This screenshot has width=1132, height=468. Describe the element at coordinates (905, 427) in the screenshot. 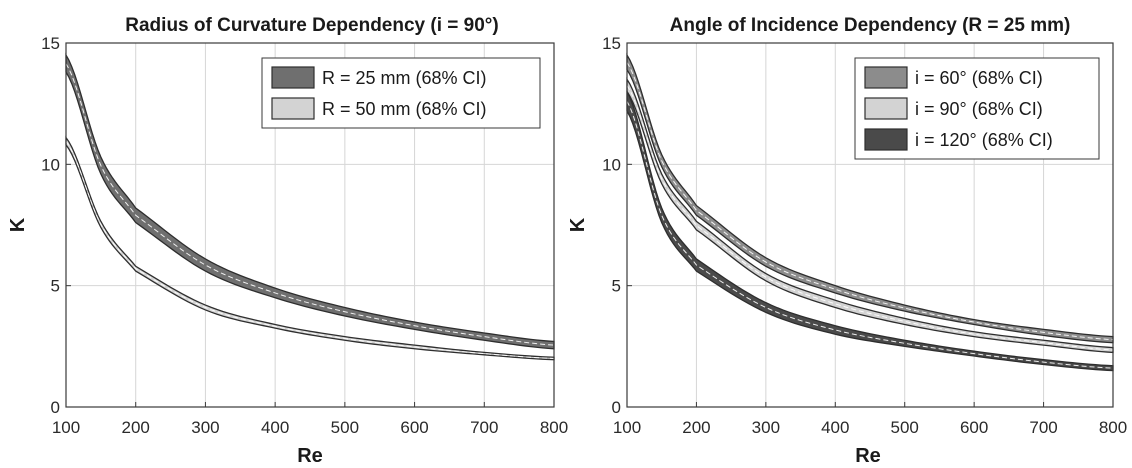

I see `chart-right-x-tick-label: 500` at that location.